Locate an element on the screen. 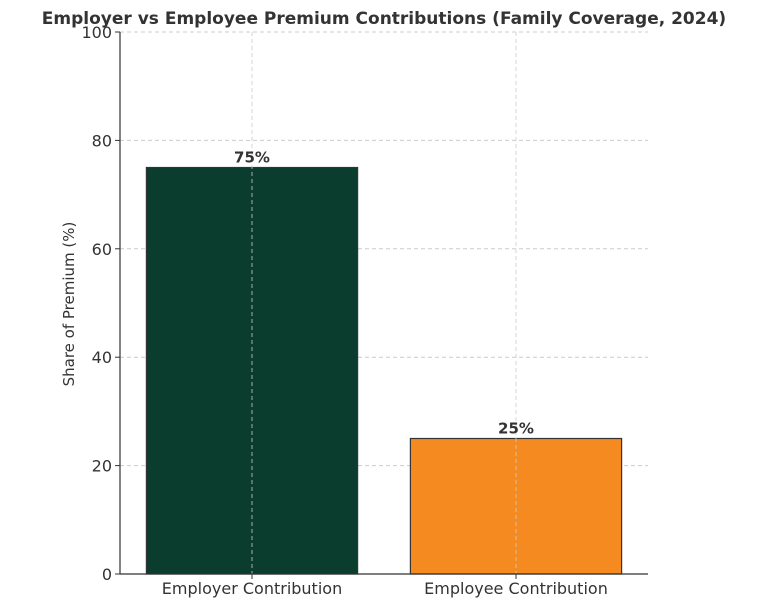 The image size is (768, 607). y-axis-label: Share of Premium (%) is located at coordinates (69, 304).